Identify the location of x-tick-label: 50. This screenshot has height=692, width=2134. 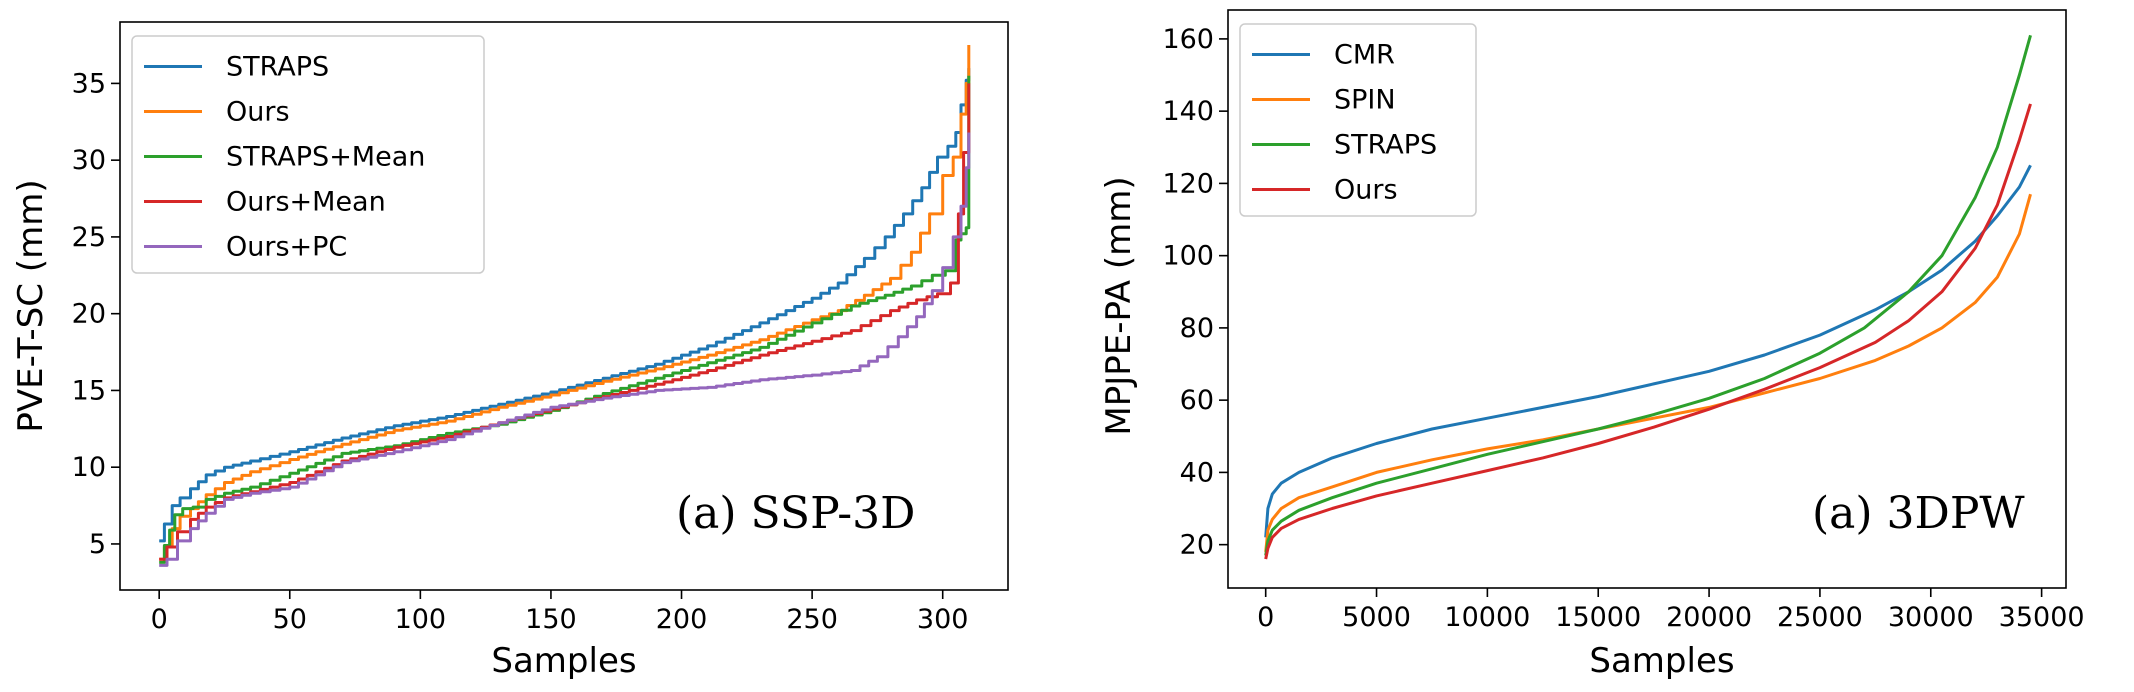
(290, 619).